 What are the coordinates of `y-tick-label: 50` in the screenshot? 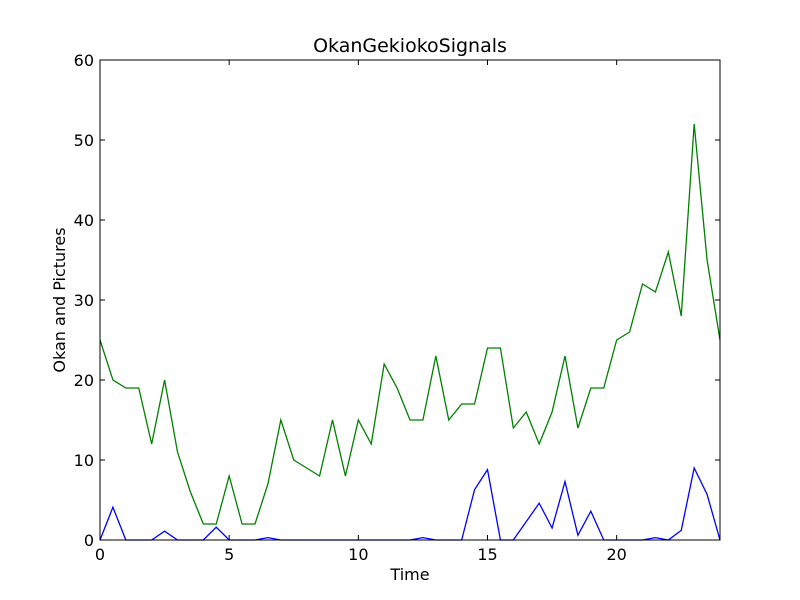 It's located at (84, 140).